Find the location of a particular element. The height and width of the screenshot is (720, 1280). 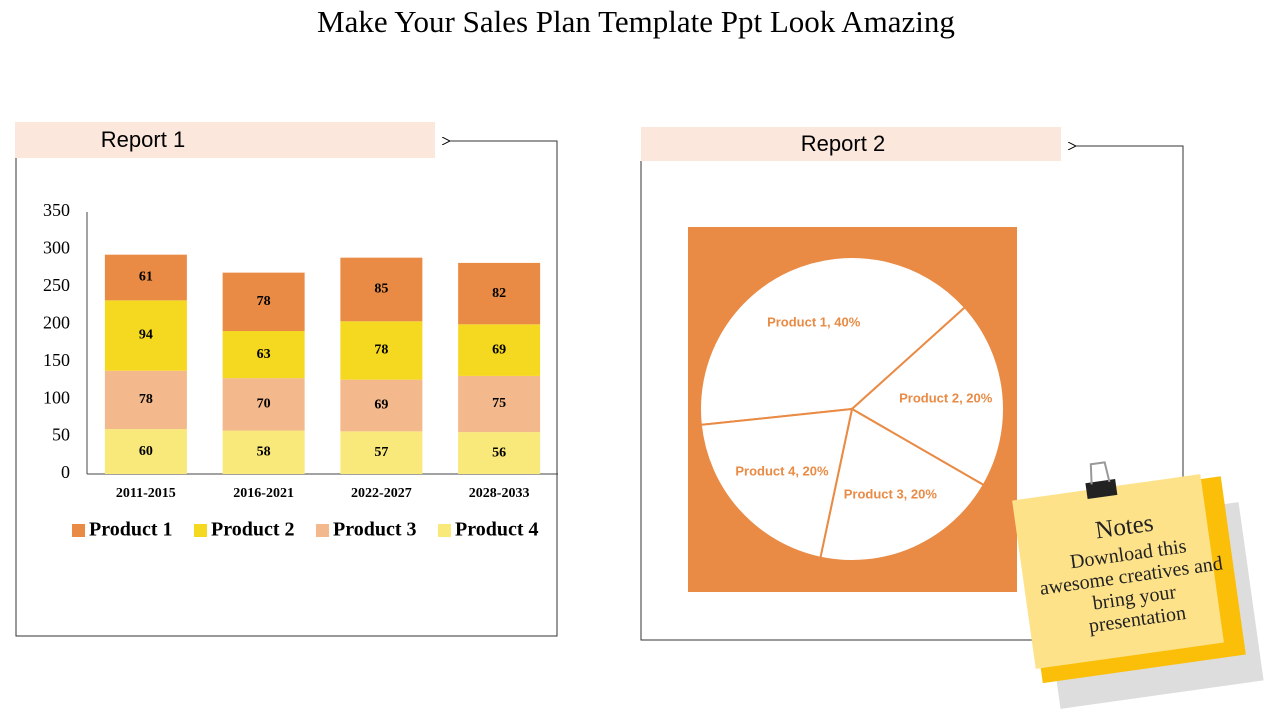

y-tick-label: 300 is located at coordinates (56, 248).